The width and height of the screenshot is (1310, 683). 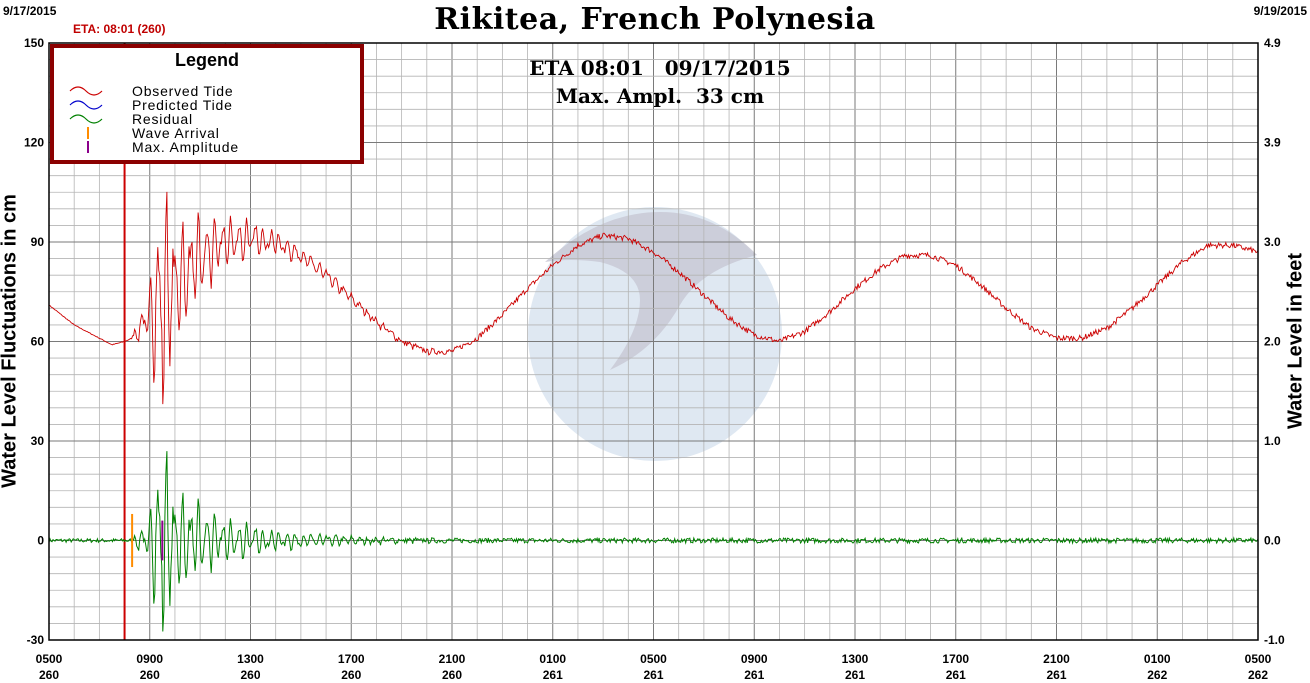 I want to click on legend-item-observed: Observed Tide, so click(x=213, y=91).